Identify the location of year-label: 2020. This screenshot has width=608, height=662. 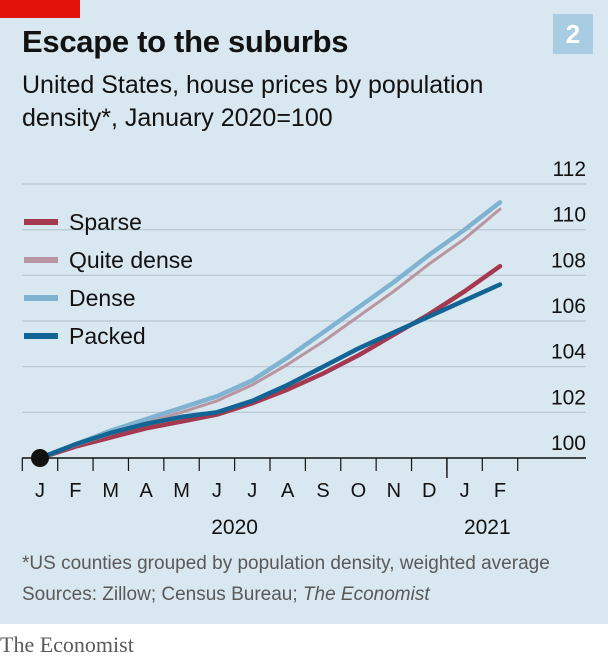
(234, 527).